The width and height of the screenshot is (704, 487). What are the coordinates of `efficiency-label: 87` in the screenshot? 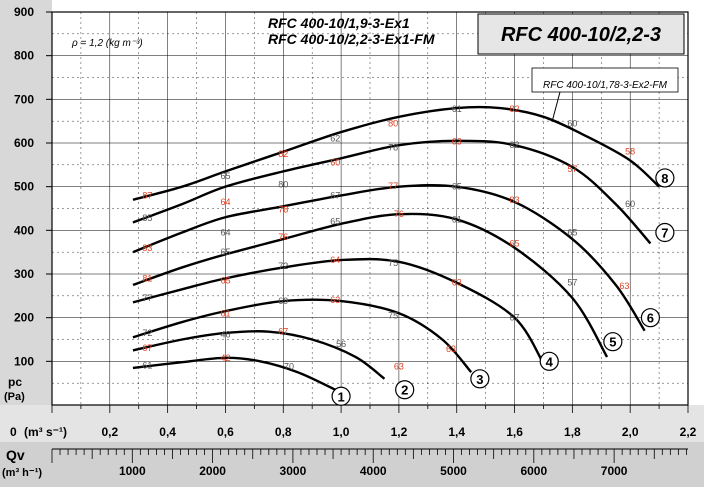 It's located at (147, 195).